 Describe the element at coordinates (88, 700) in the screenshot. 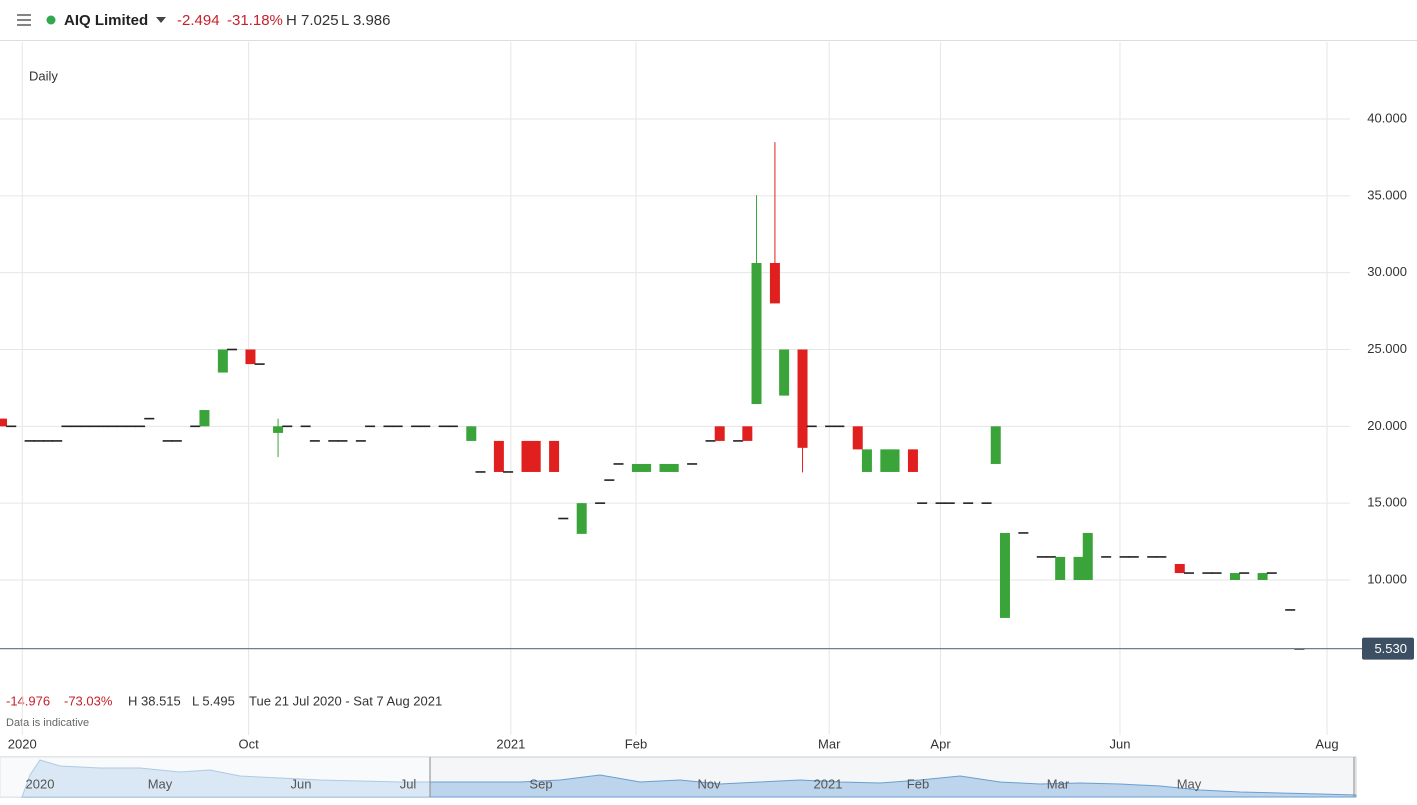

I see `period-change-pct: -73.03%` at that location.